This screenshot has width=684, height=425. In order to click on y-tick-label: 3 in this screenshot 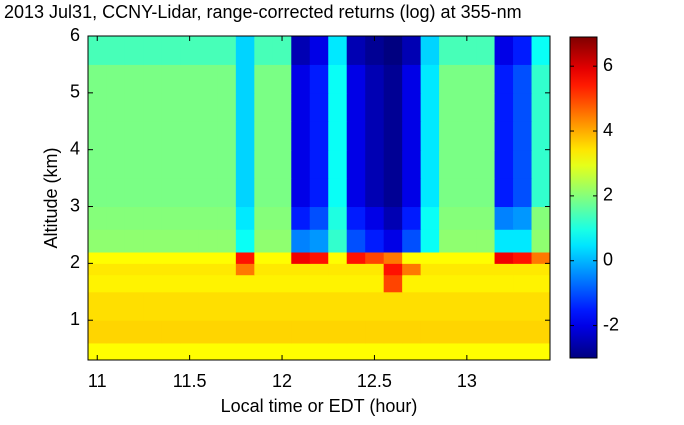, I will do `click(75, 205)`.